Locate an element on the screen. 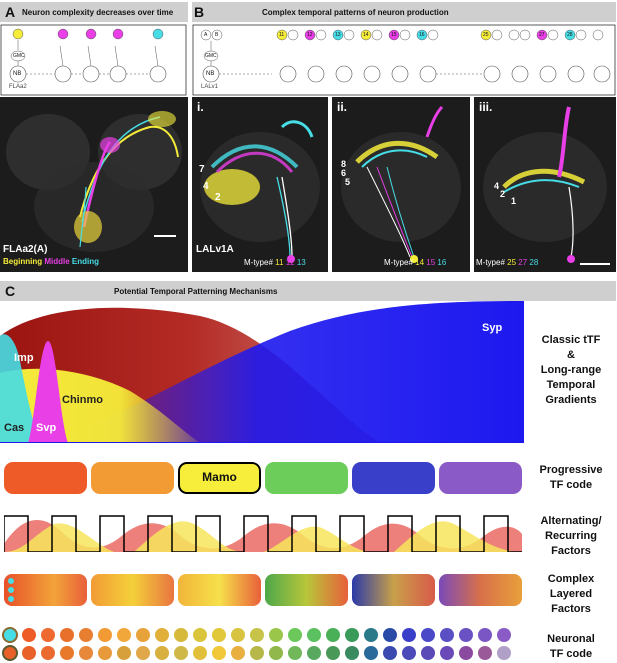 The width and height of the screenshot is (617, 663). row5-line1: Neuronal is located at coordinates (571, 639).